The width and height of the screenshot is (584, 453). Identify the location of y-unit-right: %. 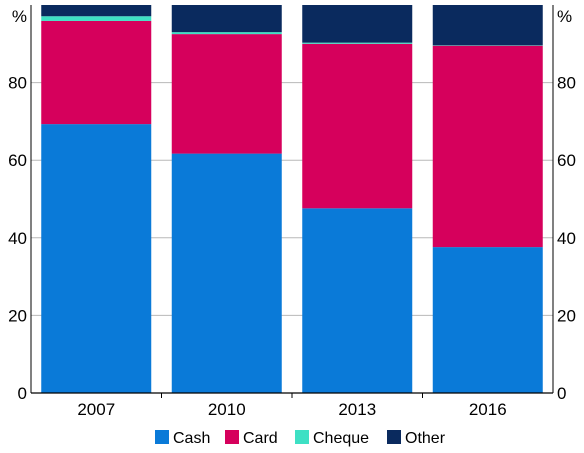
(564, 16).